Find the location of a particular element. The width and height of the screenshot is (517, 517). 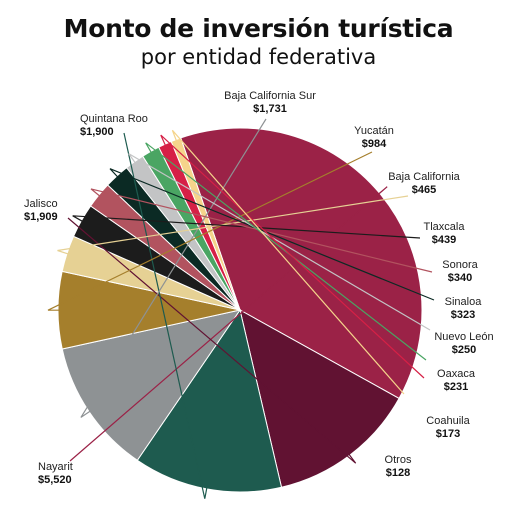

slice-label: Baja California Sur is located at coordinates (270, 96).